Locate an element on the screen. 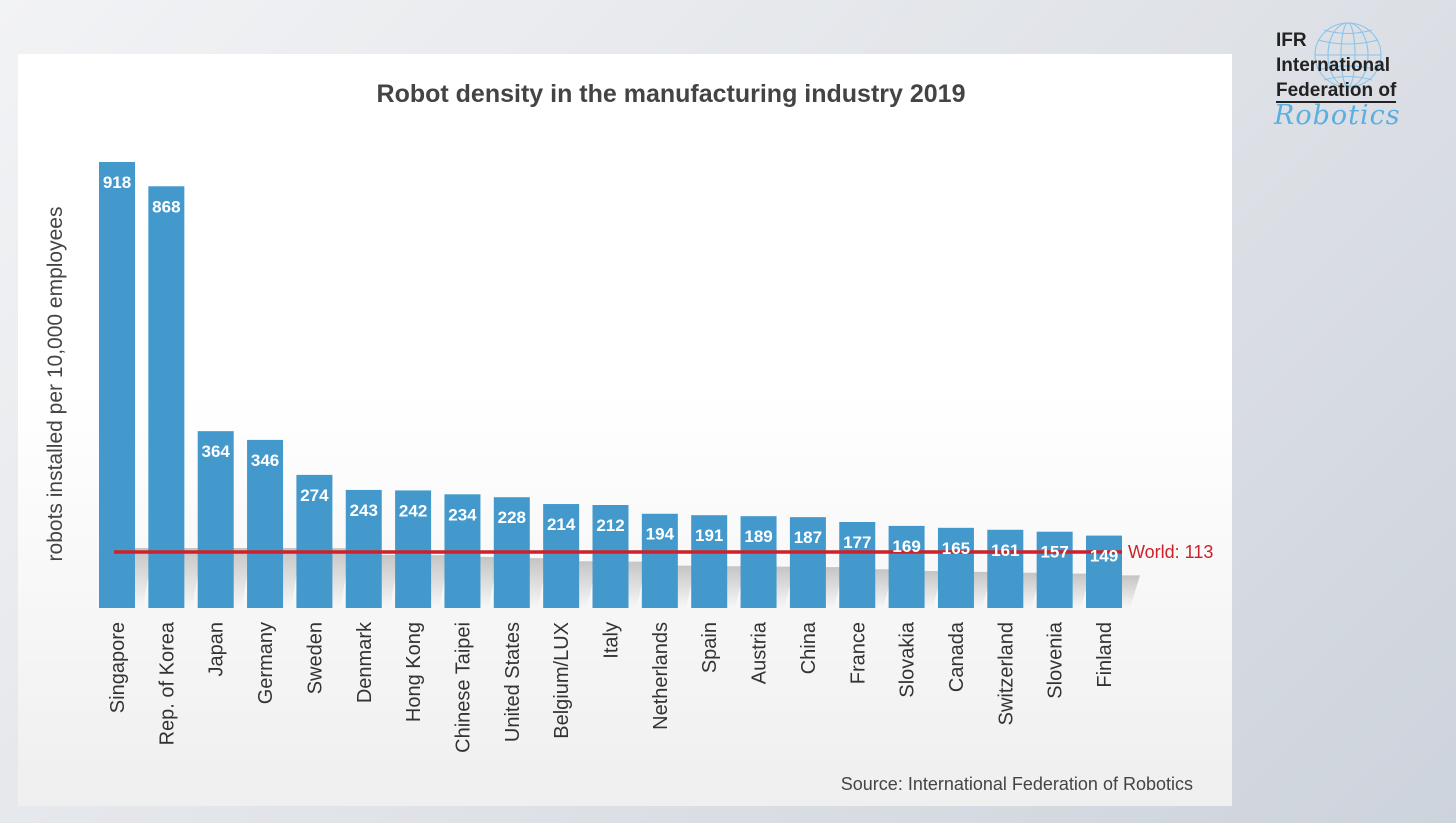  bar-value-label: 346 is located at coordinates (265, 460).